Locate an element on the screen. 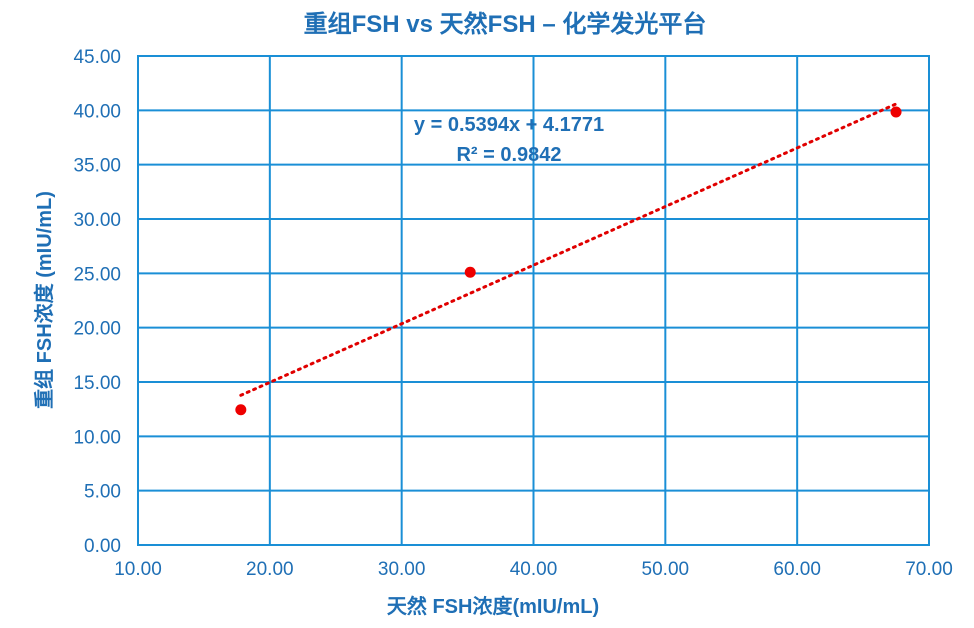 Image resolution: width=974 pixels, height=628 pixels. y-axis-title: 重组 FSH浓度 (mIU/mL) is located at coordinates (44, 300).